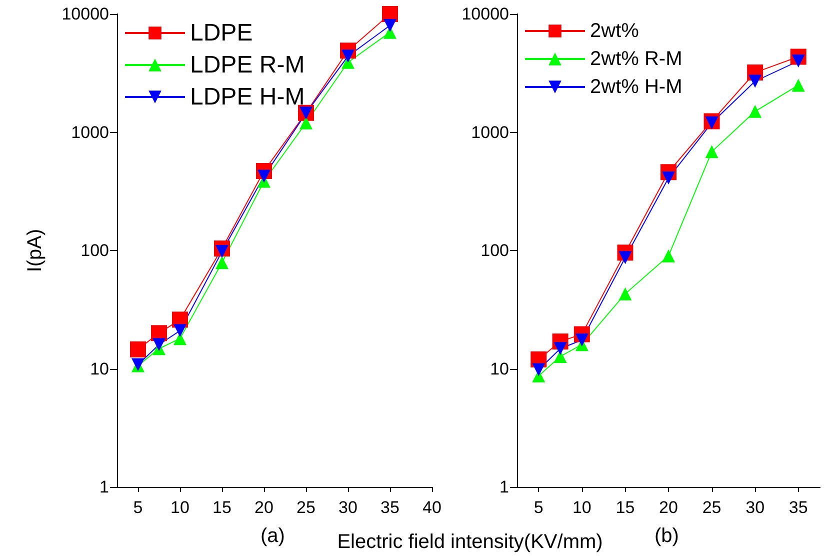 This screenshot has width=826, height=557. What do you see at coordinates (35, 250) in the screenshot?
I see `y-axis-title: I(pA)` at bounding box center [35, 250].